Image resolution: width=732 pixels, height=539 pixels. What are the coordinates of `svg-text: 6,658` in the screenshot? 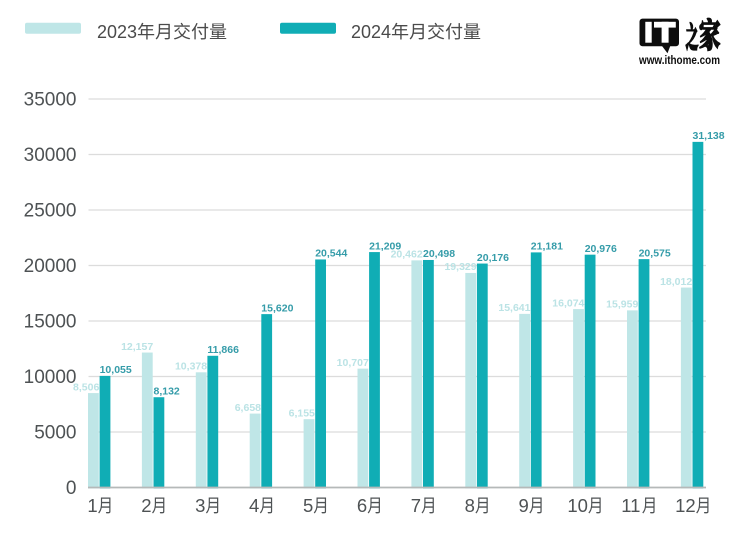 It's located at (248, 408).